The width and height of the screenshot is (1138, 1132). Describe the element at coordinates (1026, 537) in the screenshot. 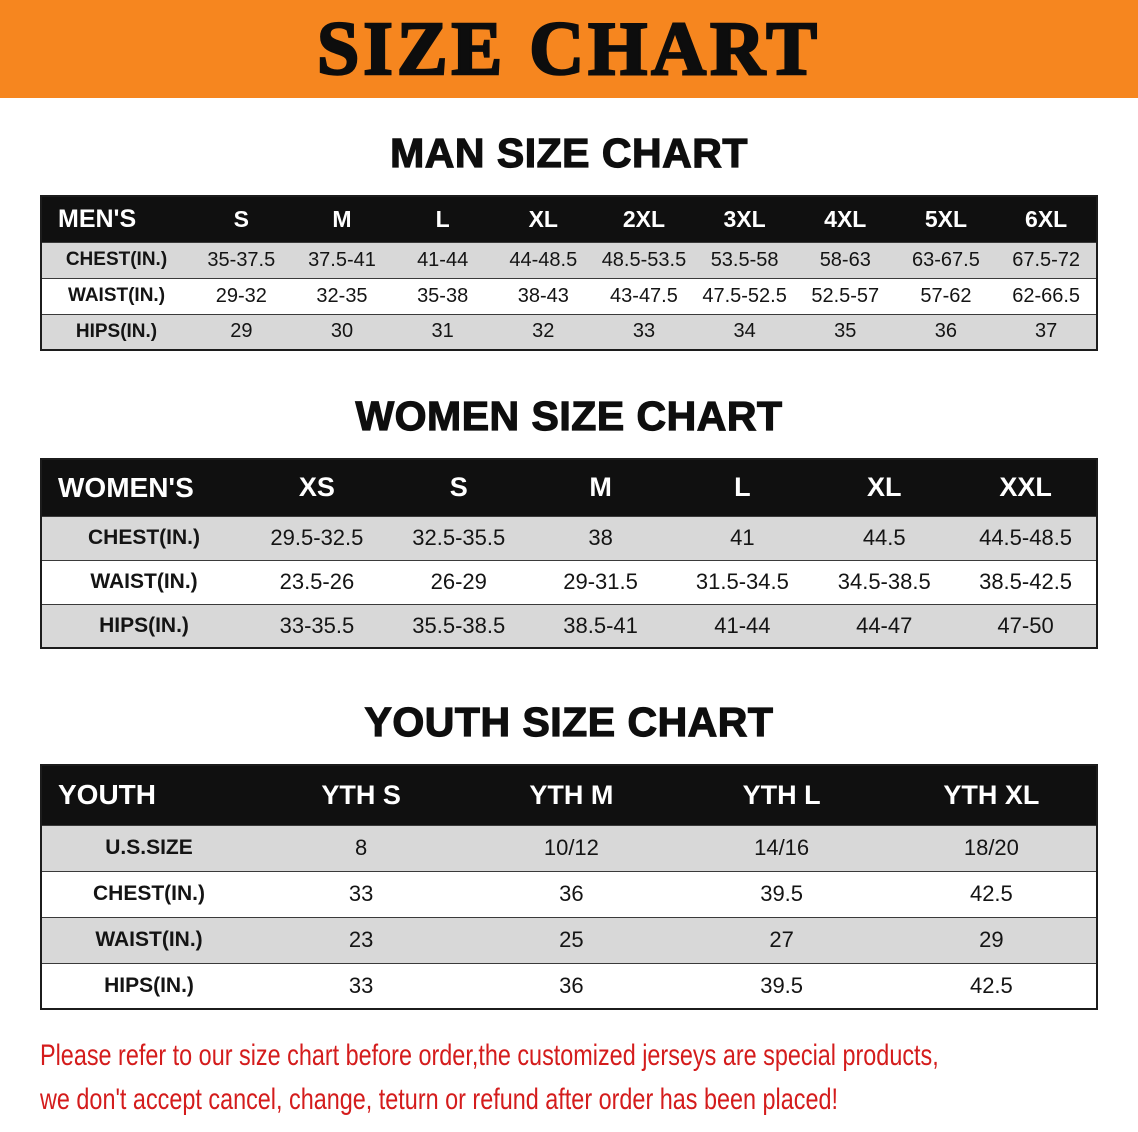

I see `cell-value: 44.5-48.5` at that location.